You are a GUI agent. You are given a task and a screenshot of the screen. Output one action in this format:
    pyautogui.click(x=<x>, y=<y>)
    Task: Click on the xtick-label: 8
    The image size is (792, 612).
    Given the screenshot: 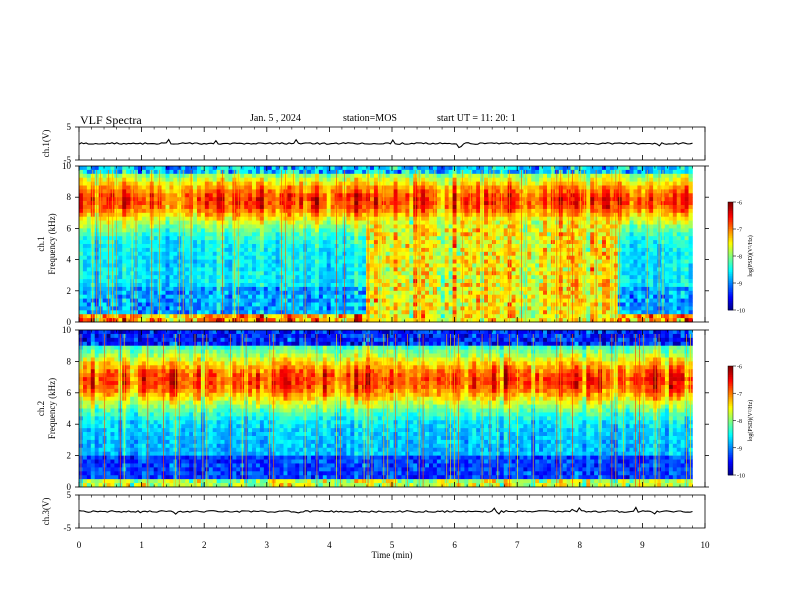 What is the action you would take?
    pyautogui.click(x=580, y=545)
    